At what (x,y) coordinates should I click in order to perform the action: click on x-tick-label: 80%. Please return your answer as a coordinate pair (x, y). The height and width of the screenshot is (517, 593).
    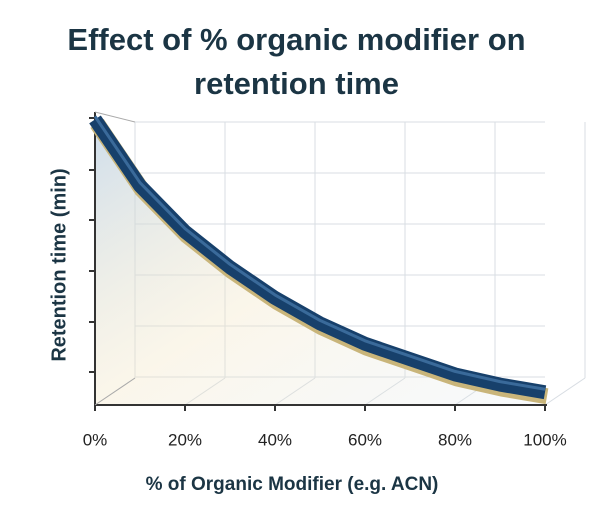
    Looking at the image, I should click on (455, 439).